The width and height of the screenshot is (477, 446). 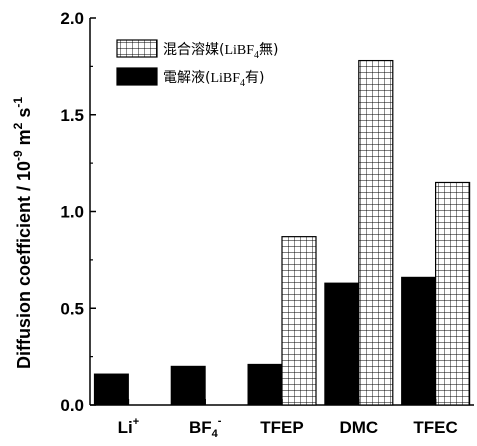 I want to click on x-tick-label: BF4-, so click(x=205, y=427).